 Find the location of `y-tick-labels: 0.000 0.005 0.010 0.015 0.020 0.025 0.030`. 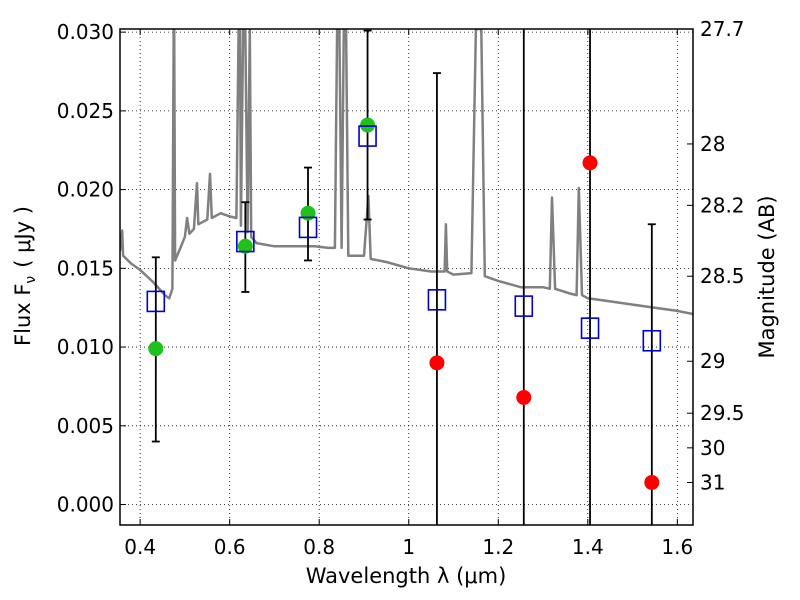

y-tick-labels: 0.000 0.005 0.010 0.015 0.020 0.025 0.030 is located at coordinates (85, 268).